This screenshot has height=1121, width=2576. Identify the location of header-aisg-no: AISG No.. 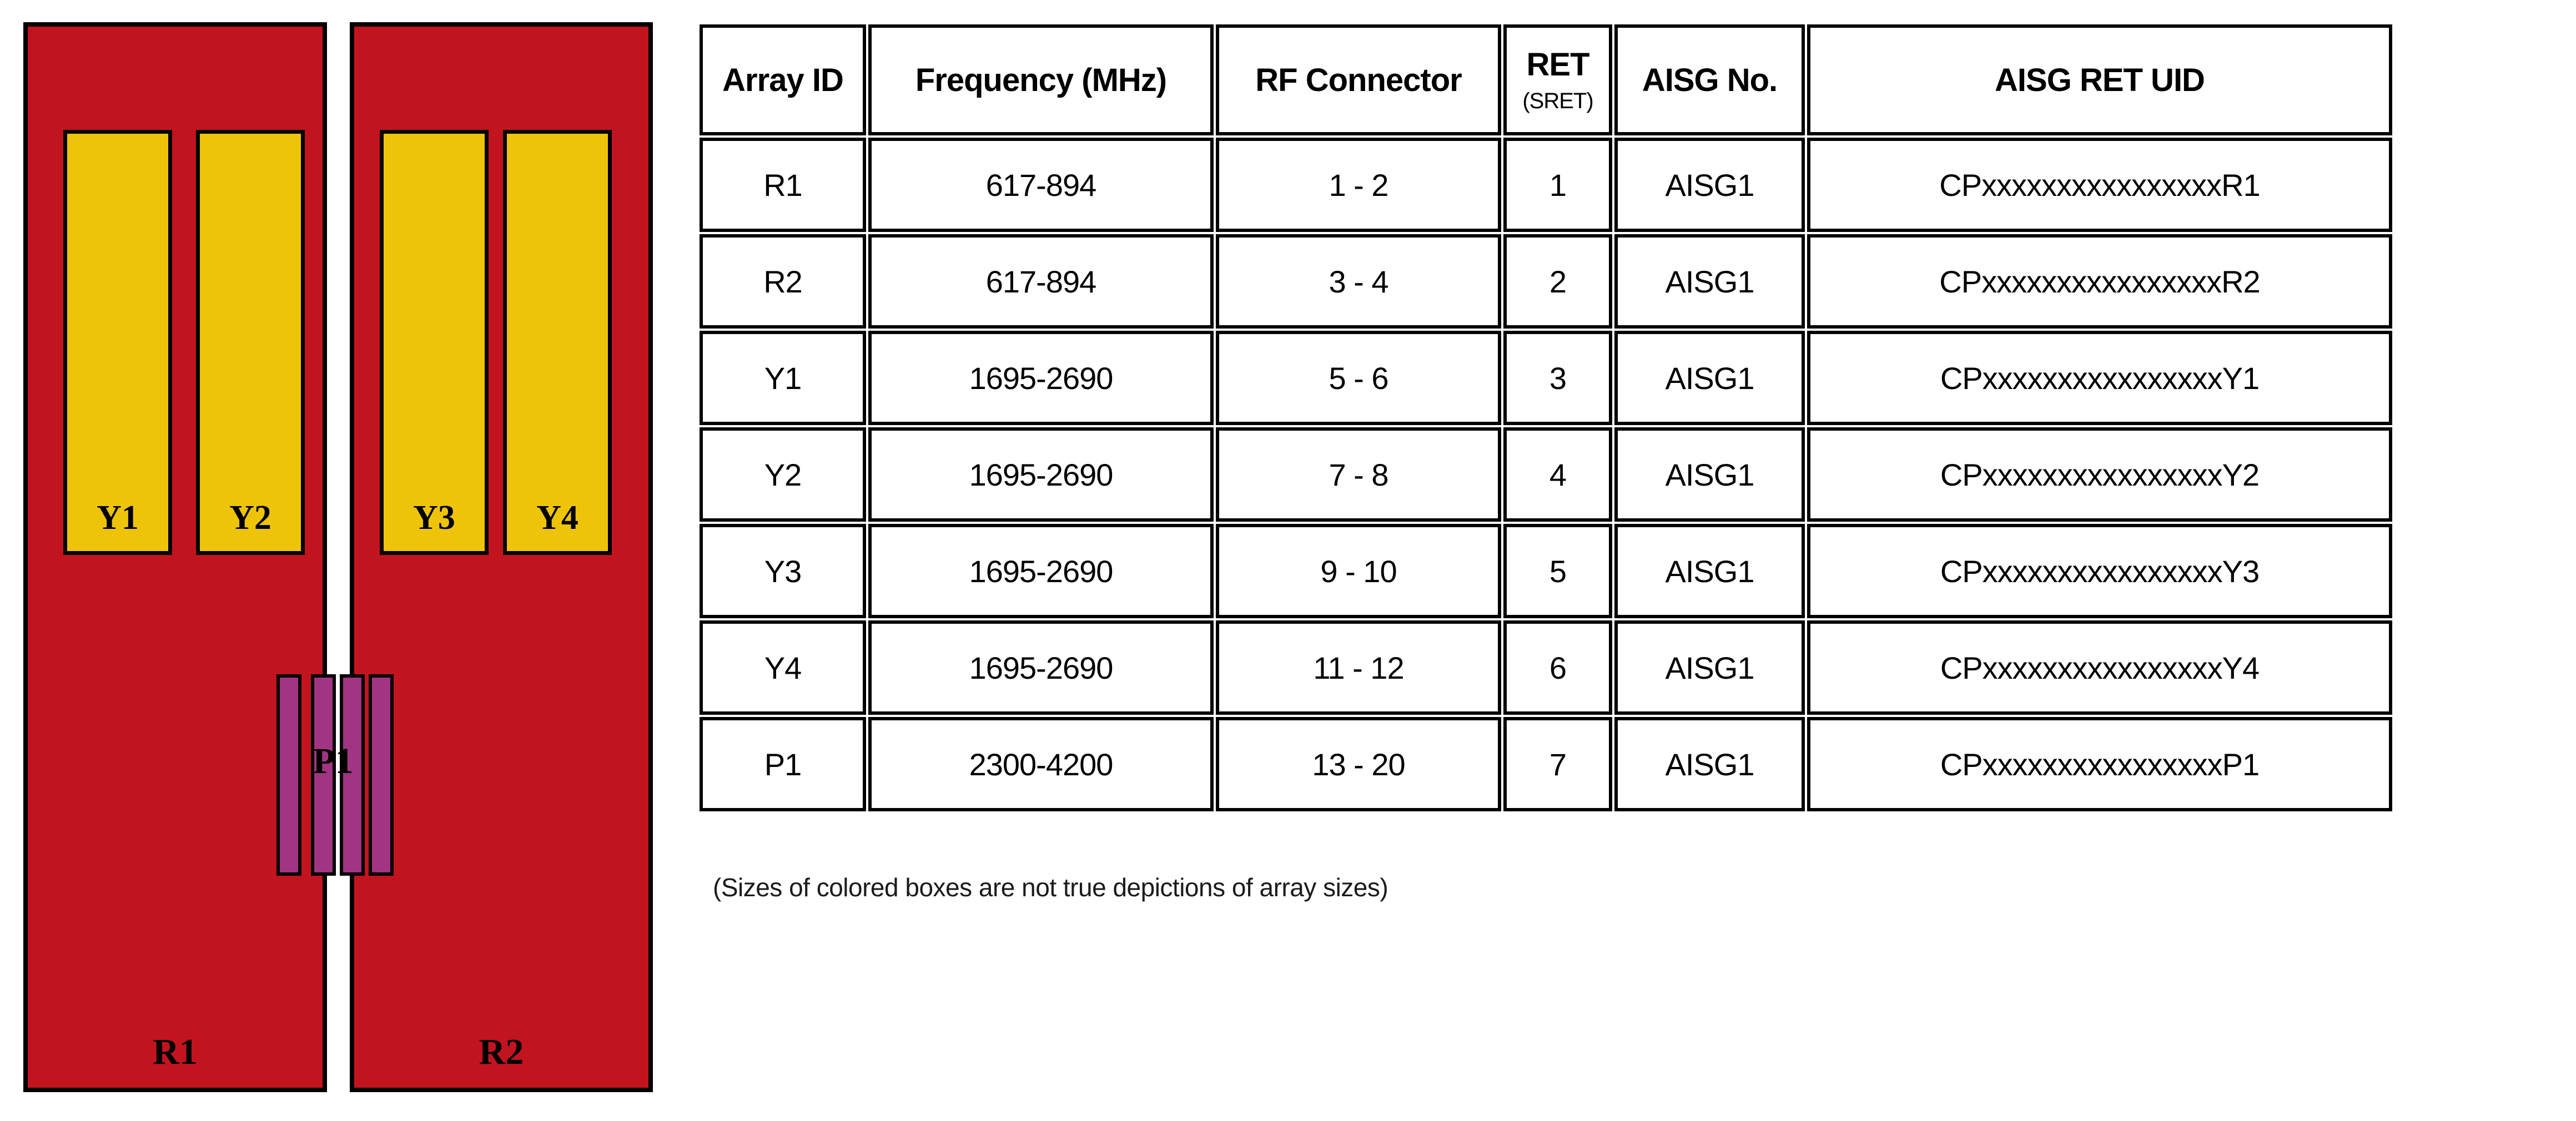
(1710, 80).